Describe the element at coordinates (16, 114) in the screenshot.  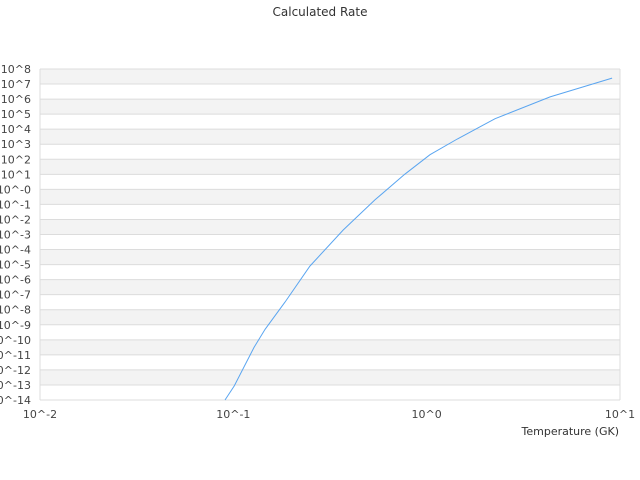
I see `y-tick-label: 10^5` at that location.